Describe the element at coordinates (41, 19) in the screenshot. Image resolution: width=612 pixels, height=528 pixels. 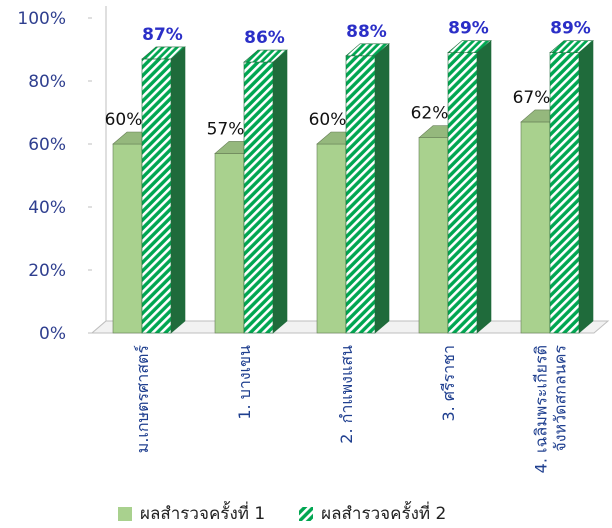
I see `y-tick-label: 100%` at that location.